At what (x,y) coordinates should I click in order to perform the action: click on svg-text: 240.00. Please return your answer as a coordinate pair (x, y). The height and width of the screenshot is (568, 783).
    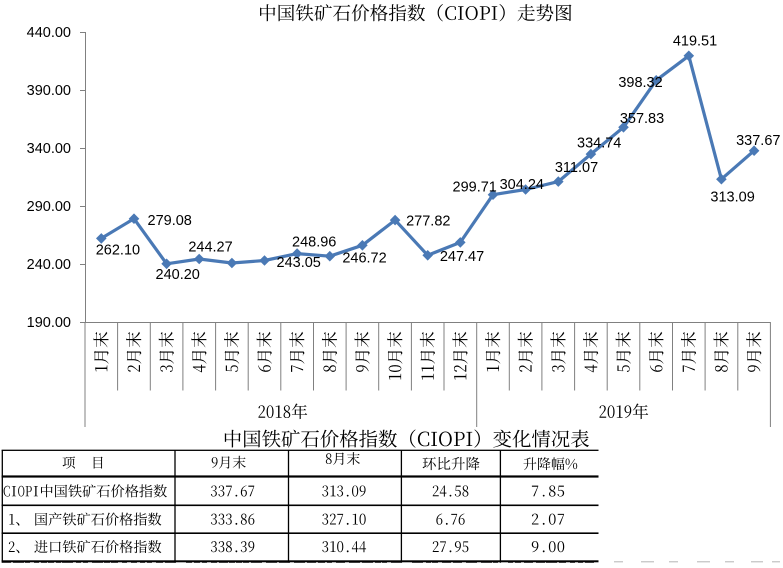
    Looking at the image, I should click on (49, 265).